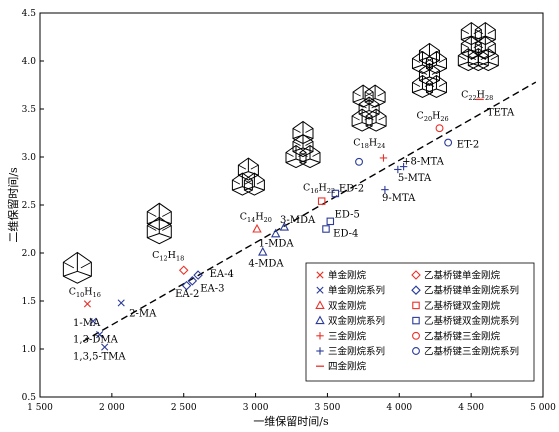  I want to click on legend-item: 三金刚烷, so click(341, 336).